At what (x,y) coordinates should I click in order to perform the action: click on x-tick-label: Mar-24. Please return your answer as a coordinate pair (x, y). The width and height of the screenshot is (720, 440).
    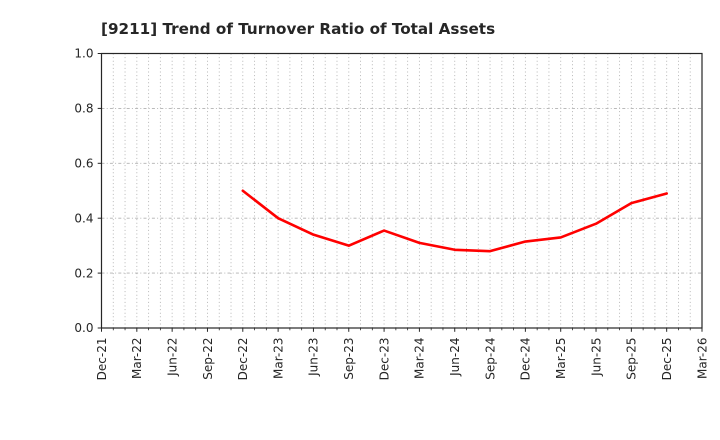
    Looking at the image, I should click on (420, 358).